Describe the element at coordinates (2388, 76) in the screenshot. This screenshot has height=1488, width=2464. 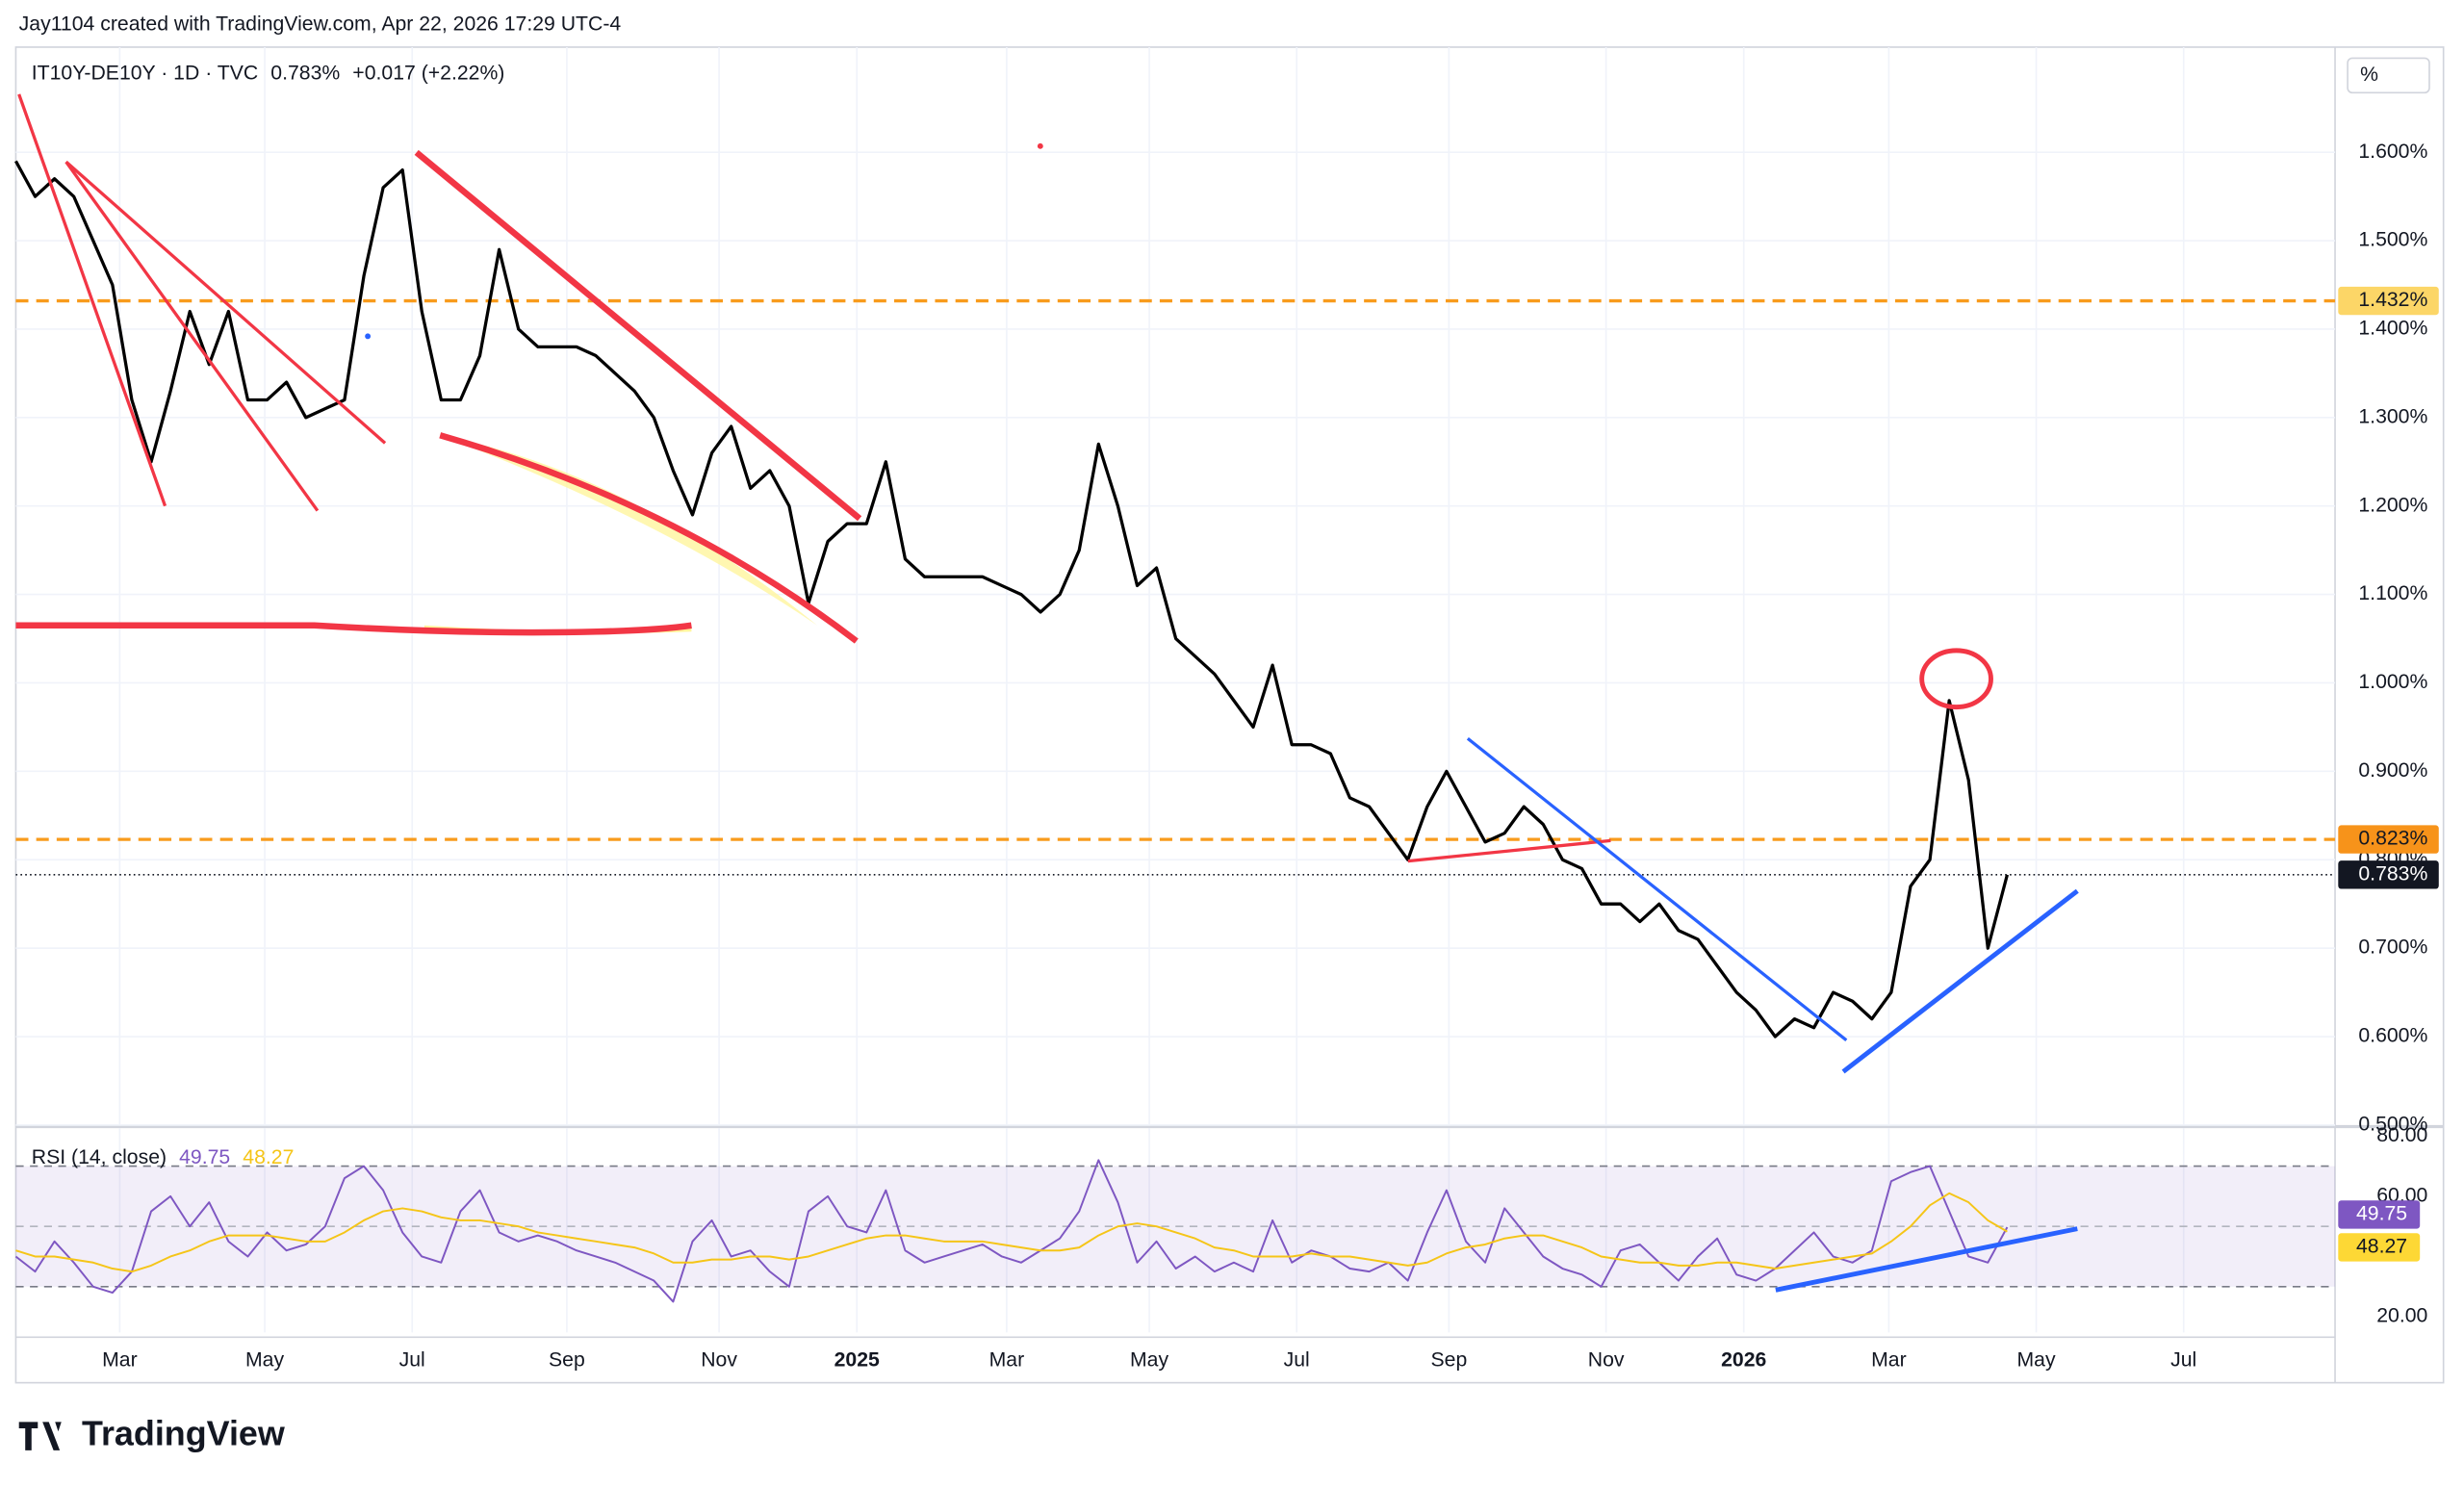
I see `unit-box` at that location.